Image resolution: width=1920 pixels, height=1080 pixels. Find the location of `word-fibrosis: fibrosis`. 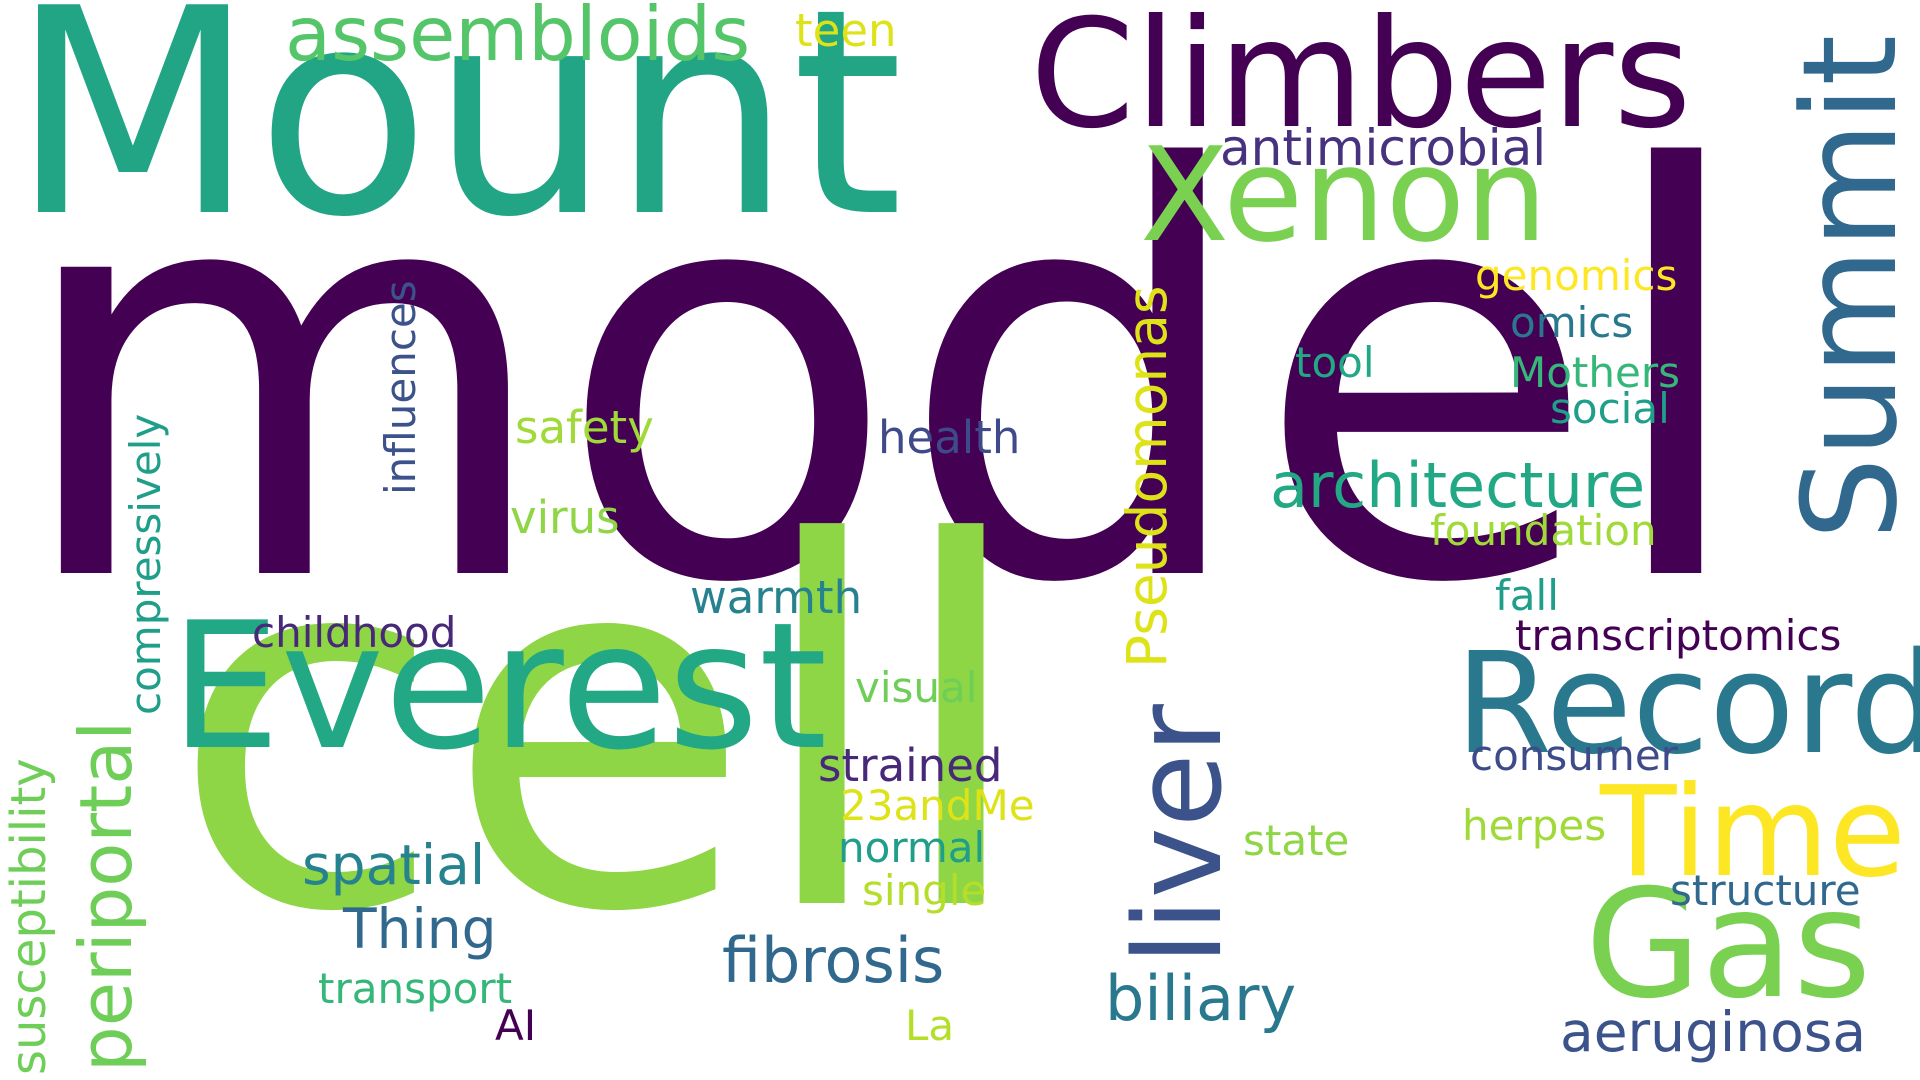

word-fibrosis: fibrosis is located at coordinates (833, 960).